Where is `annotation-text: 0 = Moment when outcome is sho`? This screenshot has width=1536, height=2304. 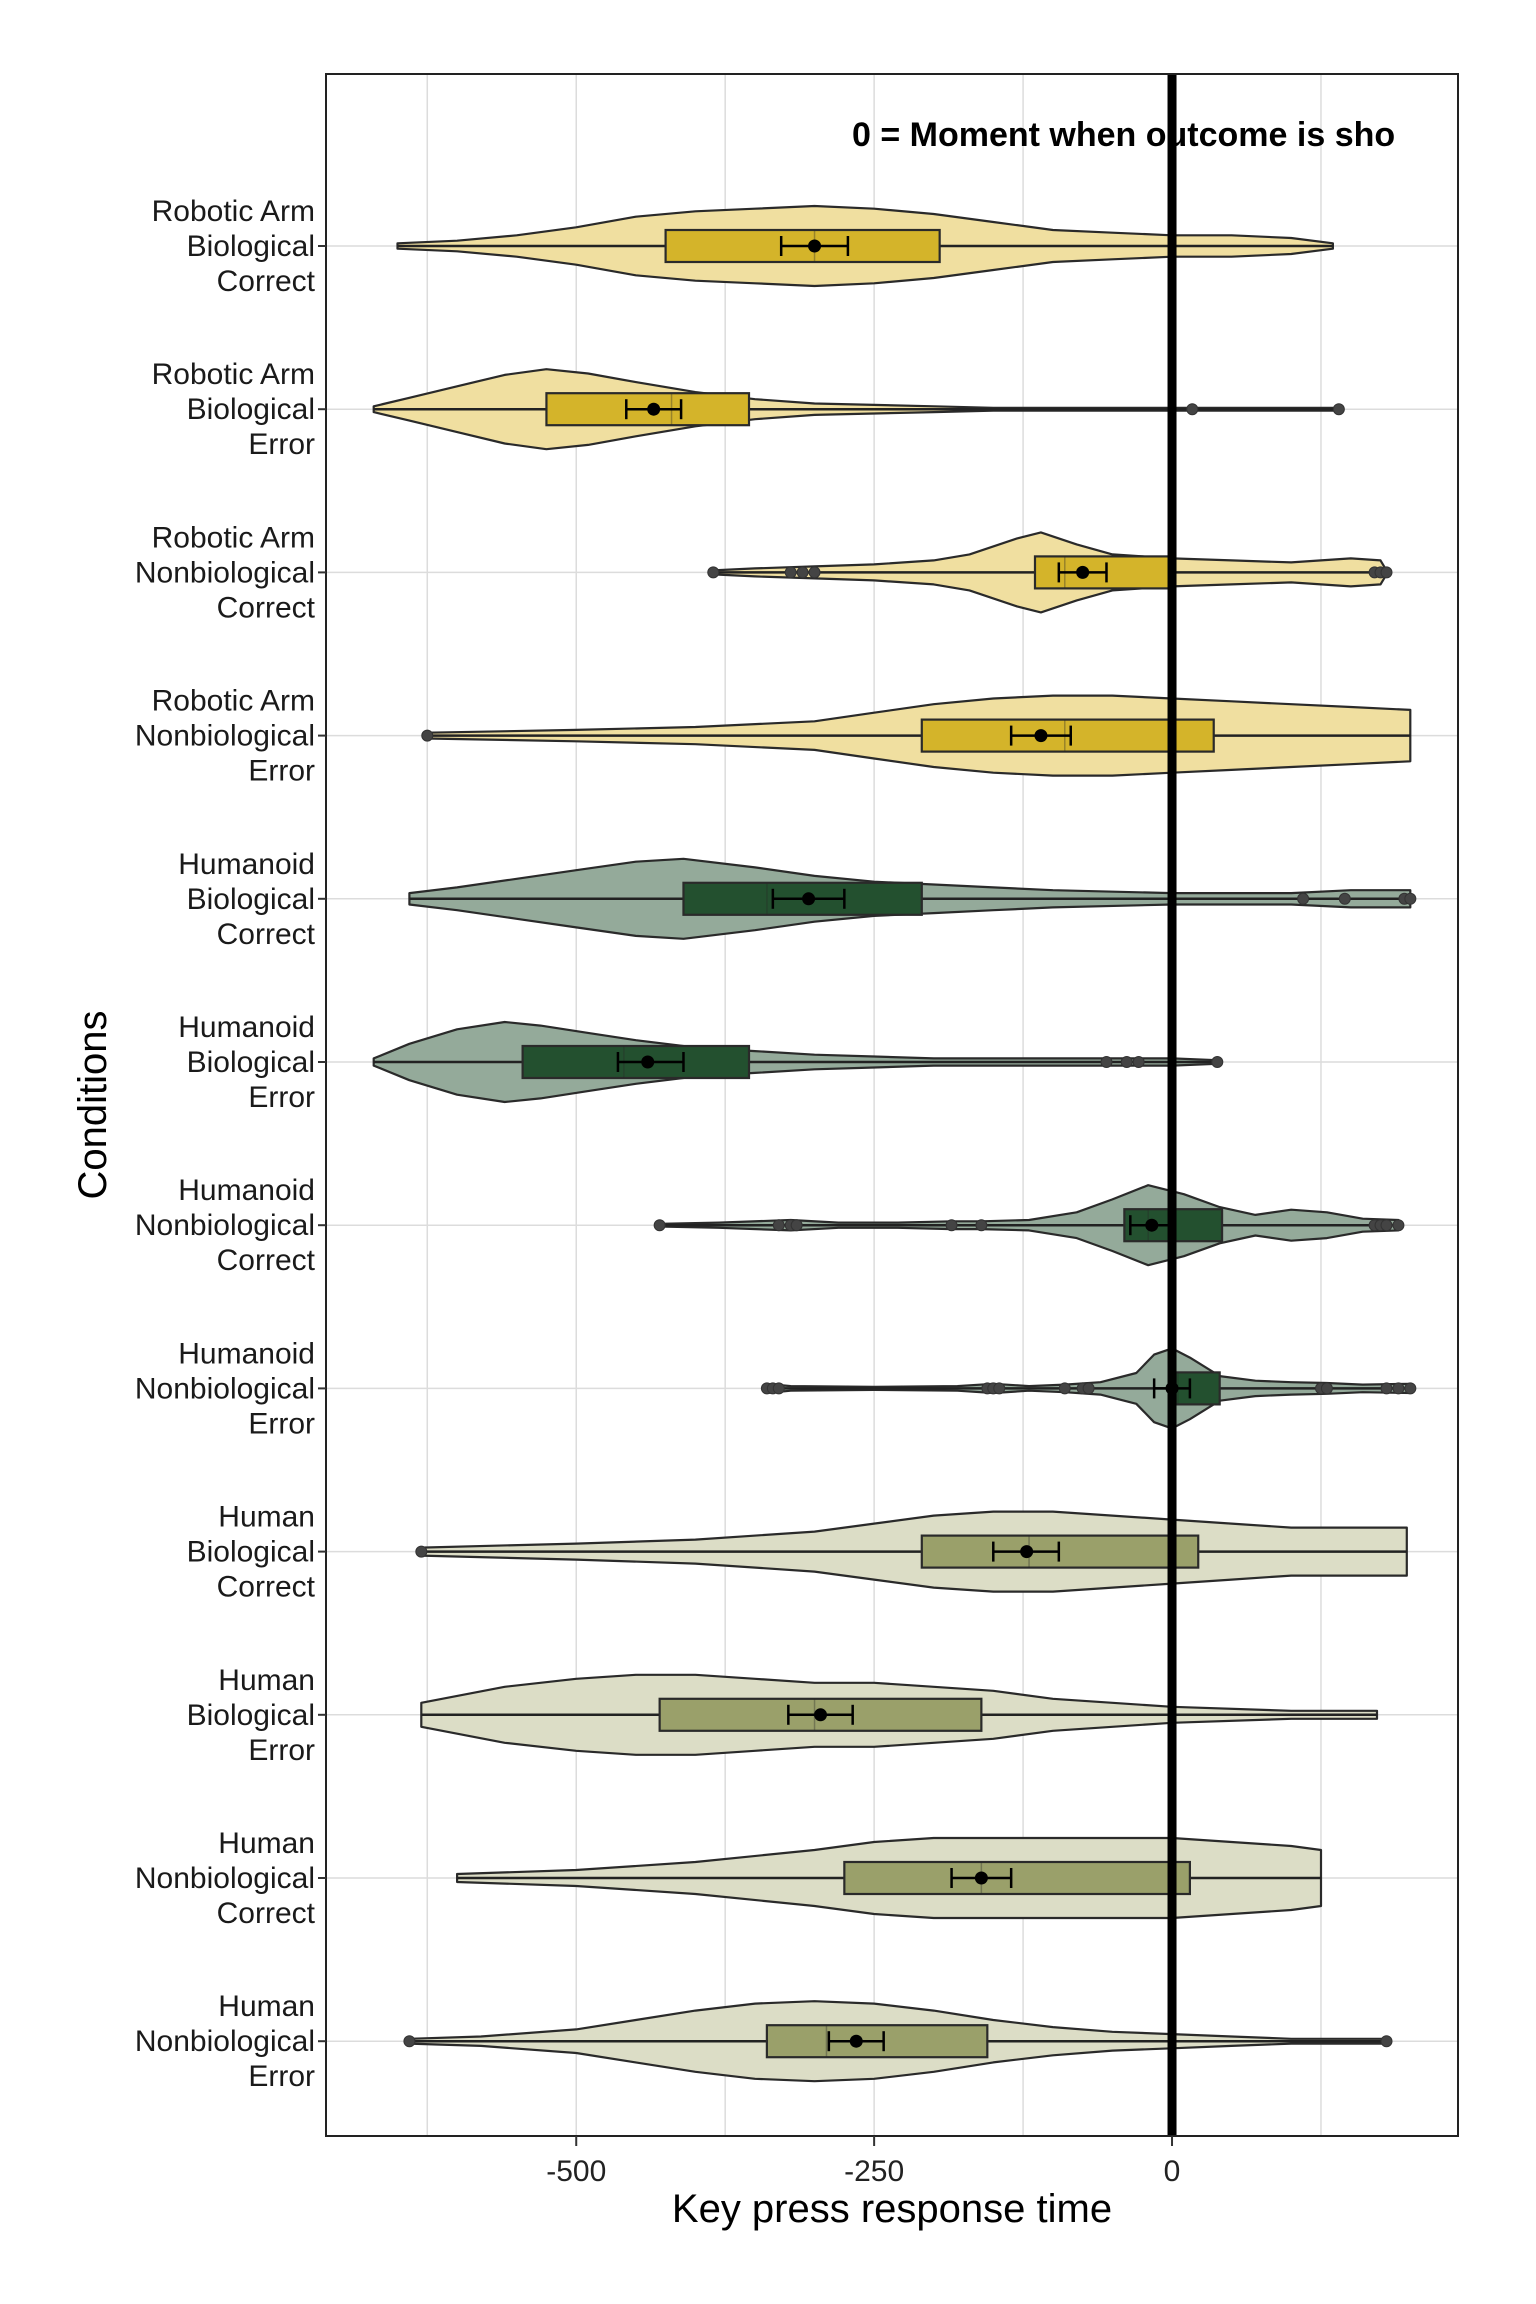 annotation-text: 0 = Moment when outcome is sho is located at coordinates (1123, 135).